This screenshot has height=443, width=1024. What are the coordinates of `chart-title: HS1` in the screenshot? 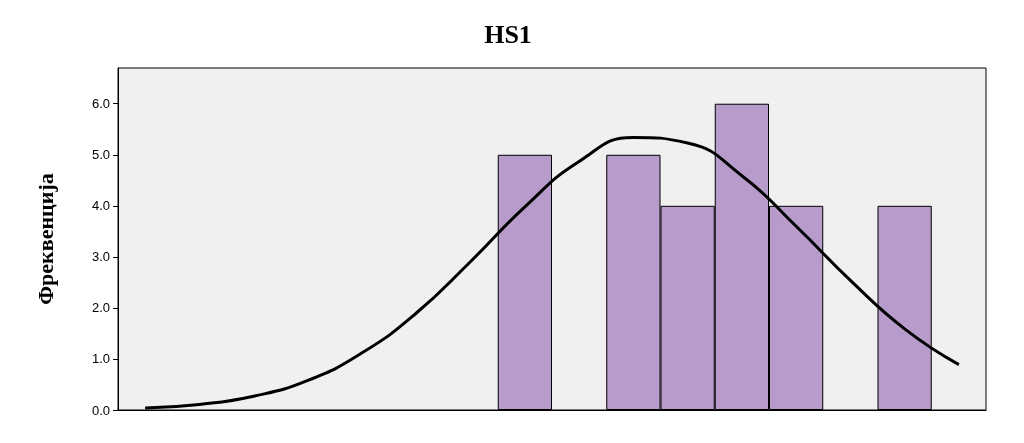 It's located at (508, 34).